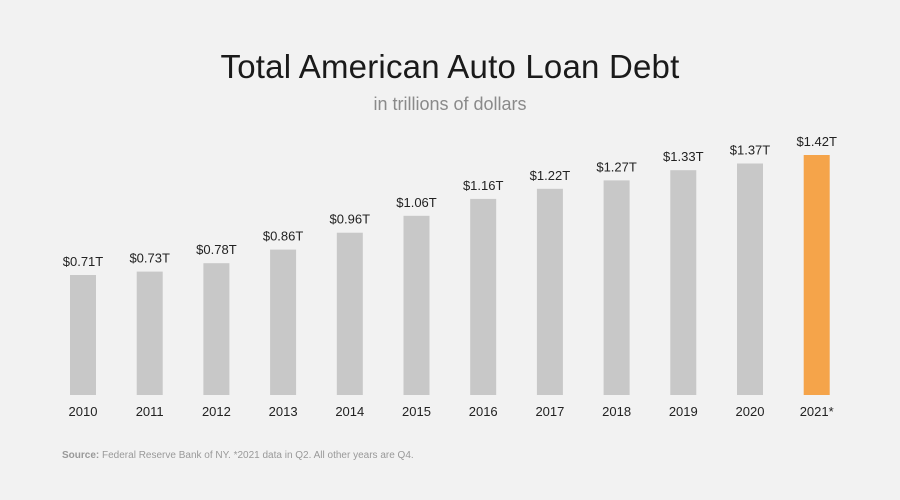 The height and width of the screenshot is (500, 900). What do you see at coordinates (416, 202) in the screenshot?
I see `bar-value-label: $1.06T` at bounding box center [416, 202].